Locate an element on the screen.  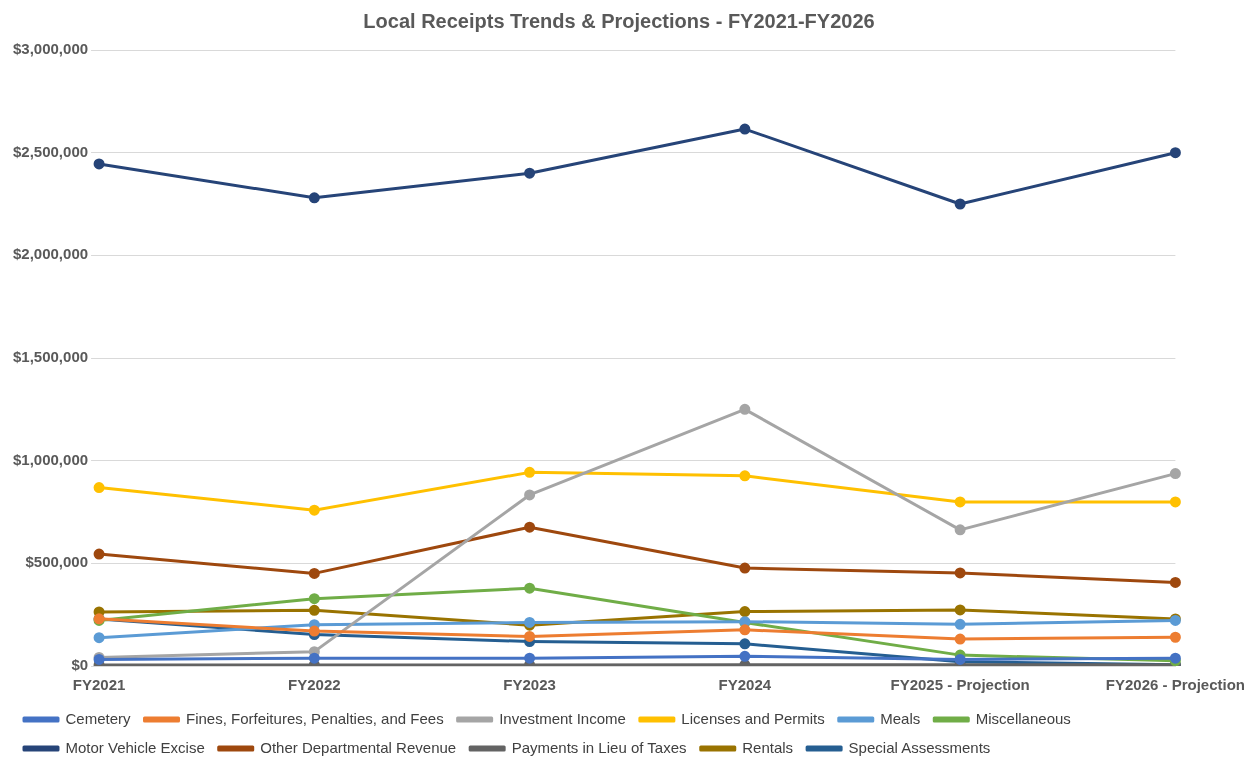
x-tick-label: FY2022 is located at coordinates (314, 685).